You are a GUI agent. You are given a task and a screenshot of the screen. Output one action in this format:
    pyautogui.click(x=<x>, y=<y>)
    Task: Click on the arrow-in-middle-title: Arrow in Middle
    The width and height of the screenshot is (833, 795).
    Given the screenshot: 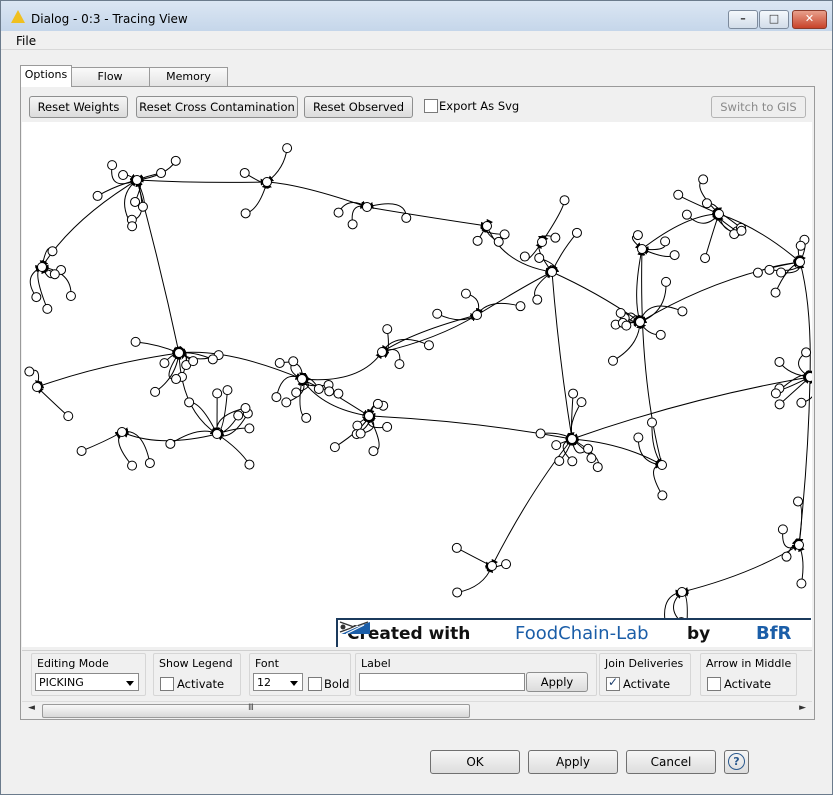 What is the action you would take?
    pyautogui.click(x=749, y=663)
    